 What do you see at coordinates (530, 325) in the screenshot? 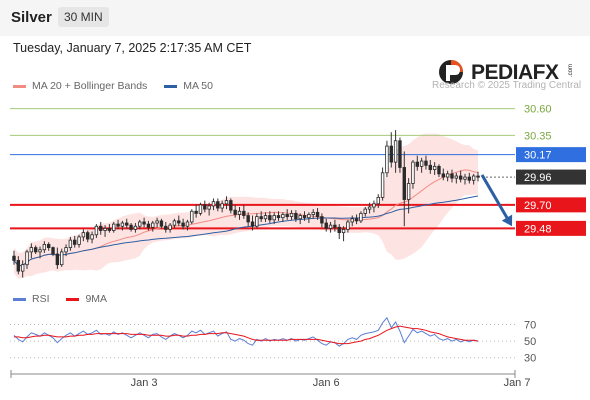
I see `rsi-tick-label-70: 70` at bounding box center [530, 325].